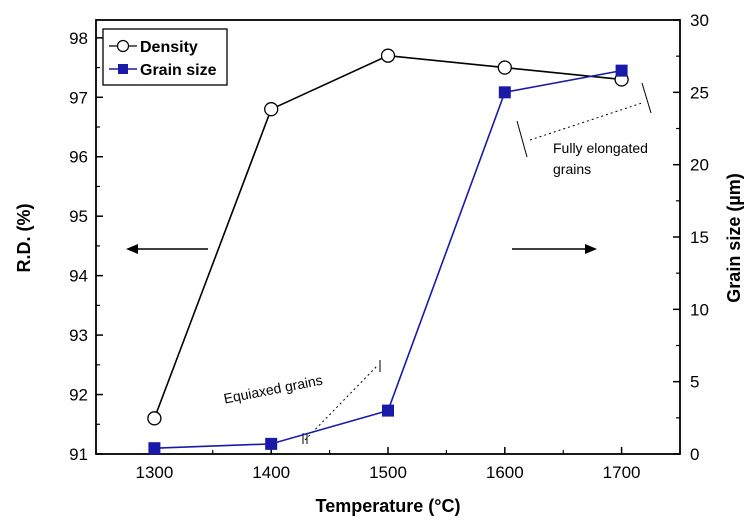 The width and height of the screenshot is (756, 530). What do you see at coordinates (178, 70) in the screenshot?
I see `legend-grain-size-label: Grain size` at bounding box center [178, 70].